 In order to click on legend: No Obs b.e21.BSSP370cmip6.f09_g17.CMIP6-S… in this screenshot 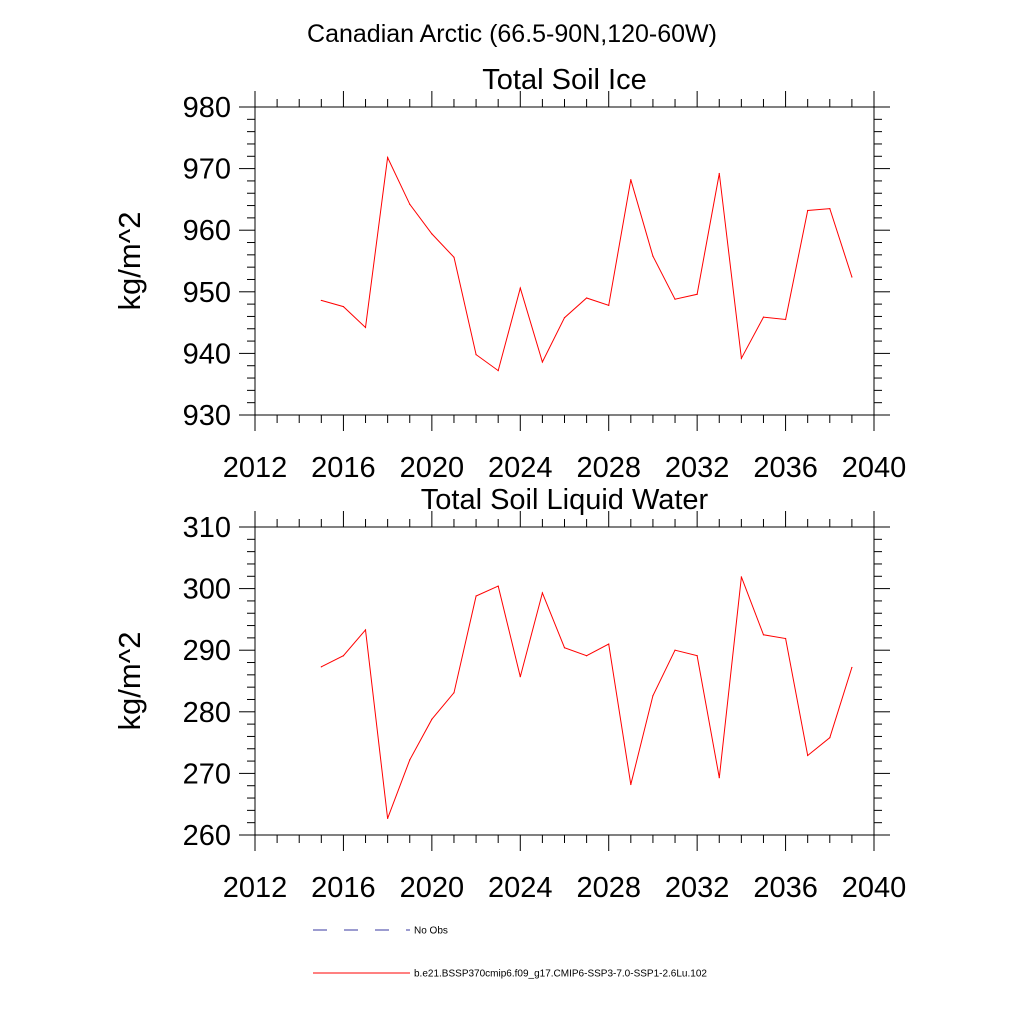, I will do `click(510, 953)`.